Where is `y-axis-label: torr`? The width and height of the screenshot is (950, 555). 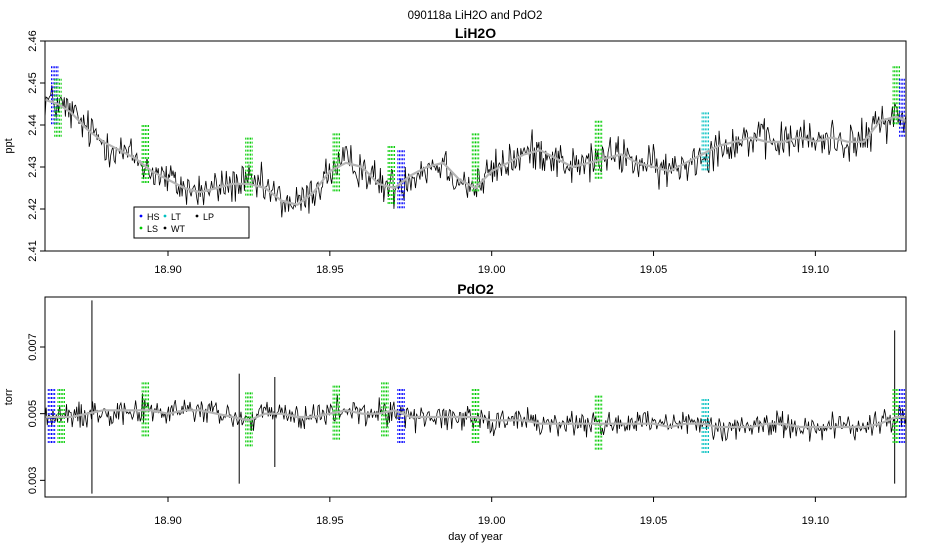
y-axis-label: torr is located at coordinates (9, 396).